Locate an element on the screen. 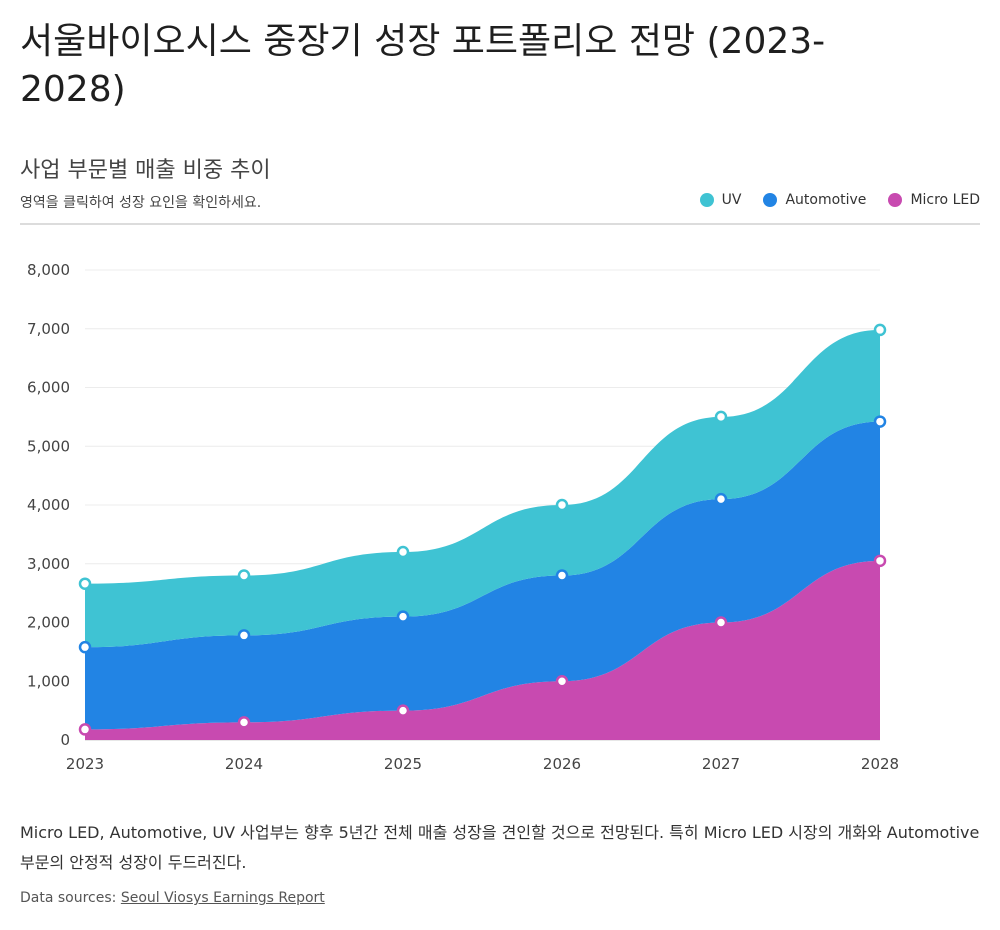 Image resolution: width=1000 pixels, height=930 pixels. legend-dot-uv is located at coordinates (706, 200).